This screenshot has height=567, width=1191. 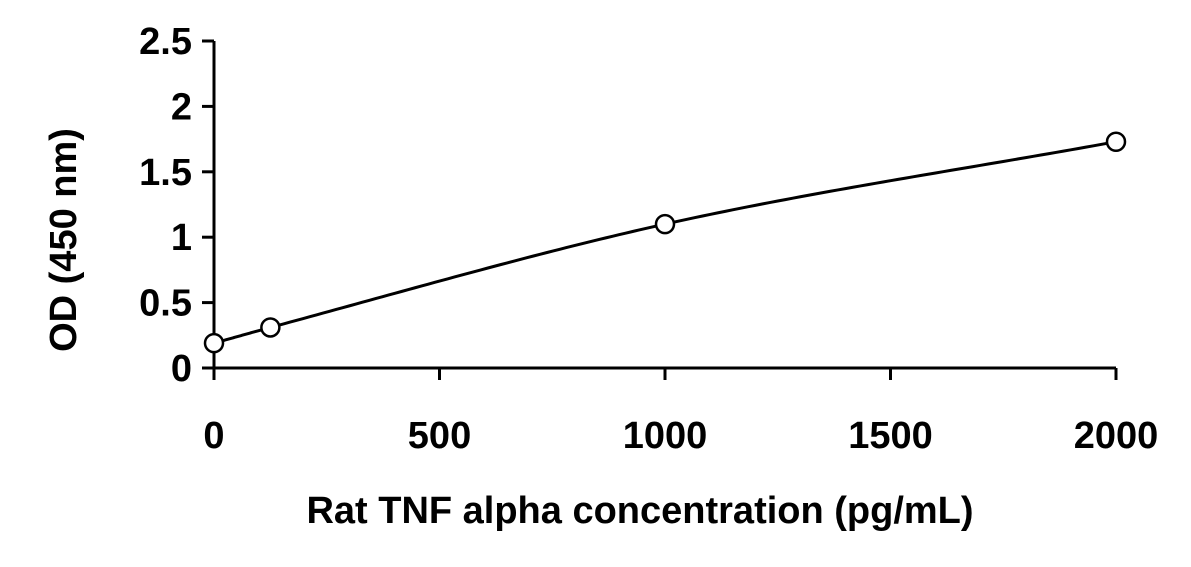 I want to click on x-axis-ticks: 0 500 1000 1500 2000, so click(x=680, y=412).